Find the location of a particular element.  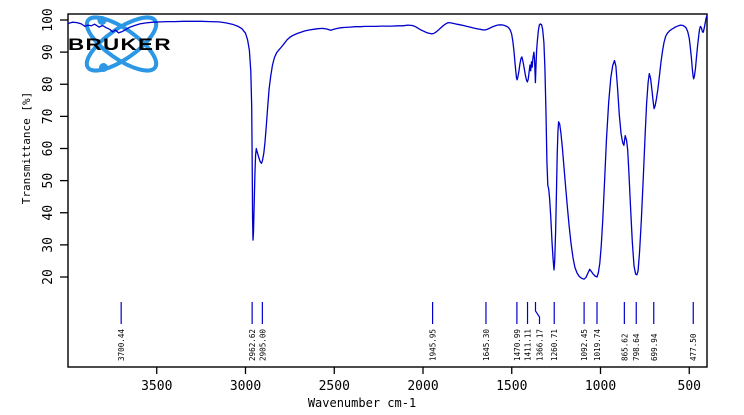

peak-wavenumber-label: 699.94 is located at coordinates (654, 347).